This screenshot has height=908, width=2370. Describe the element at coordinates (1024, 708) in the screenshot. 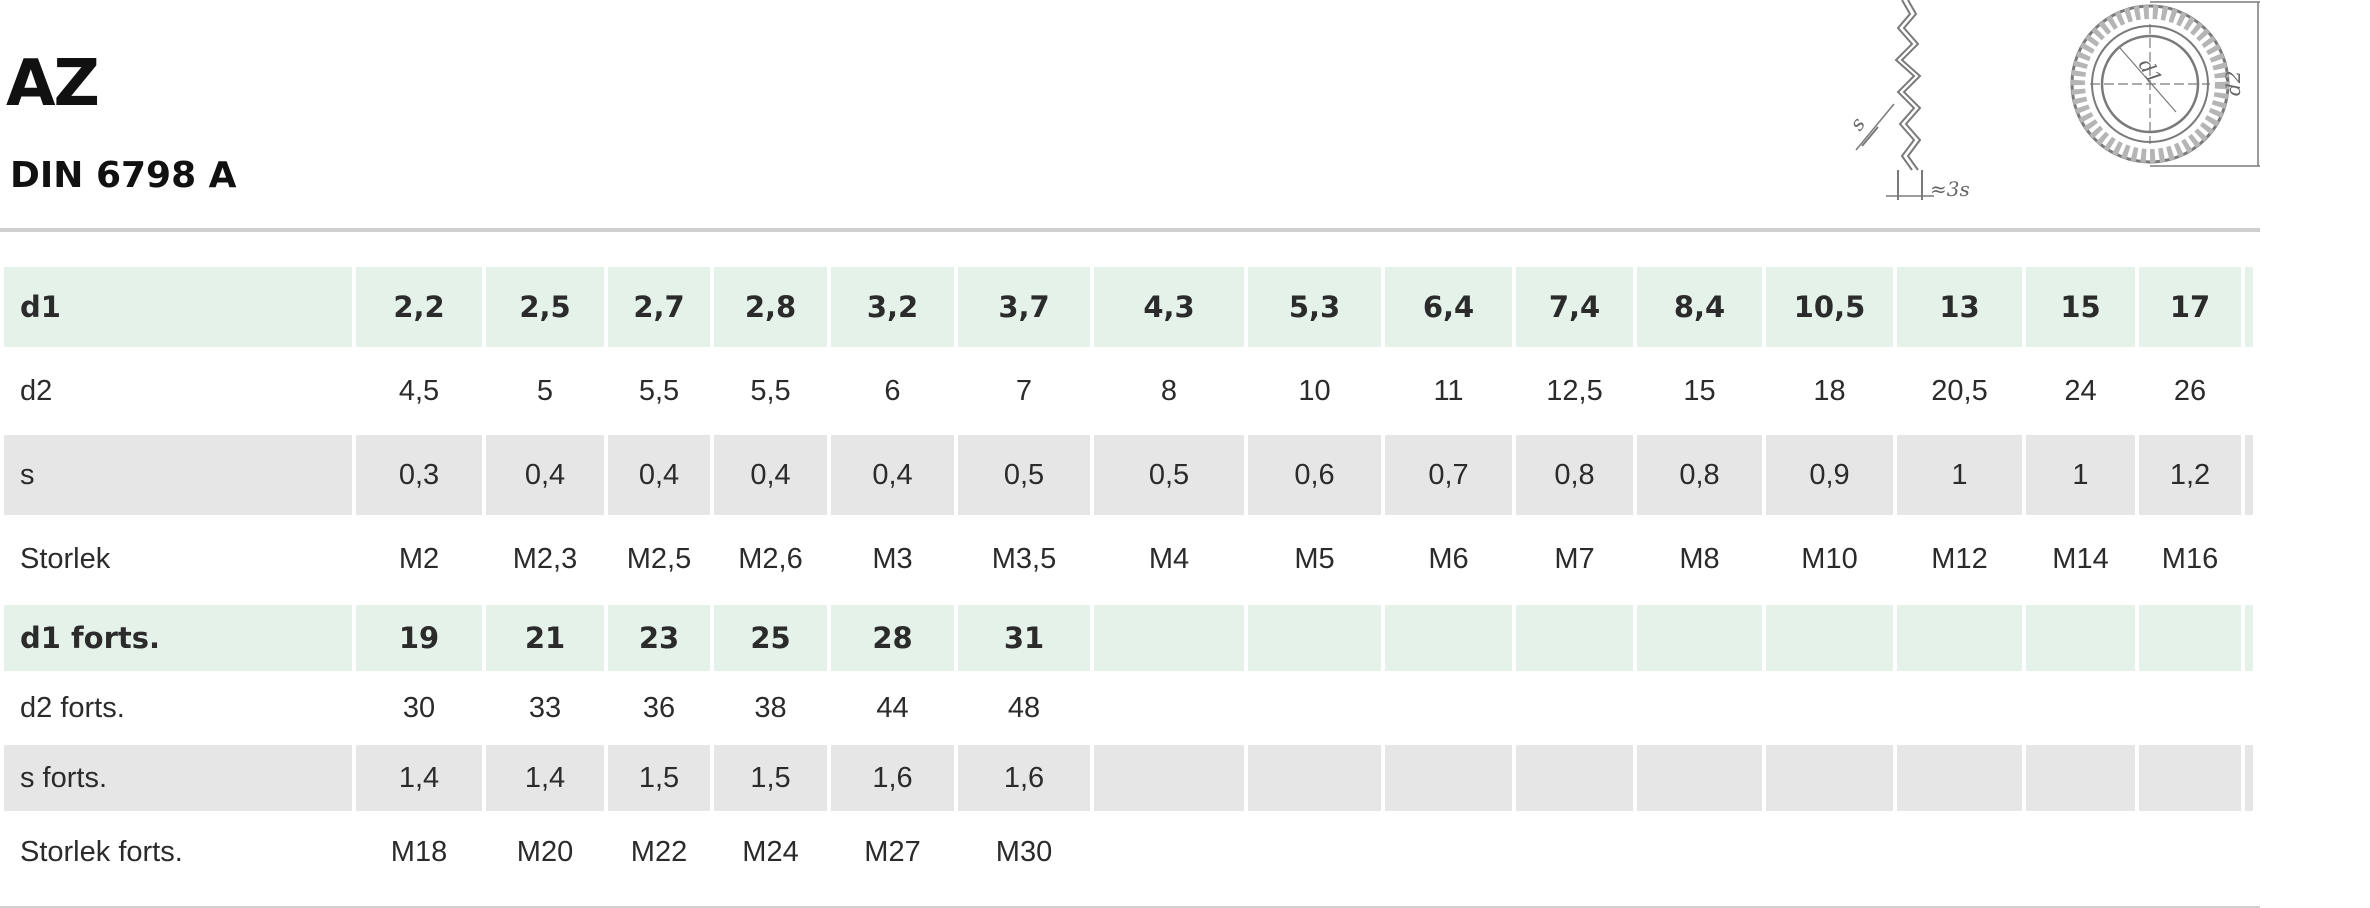

I see `table-cell: 48` at that location.